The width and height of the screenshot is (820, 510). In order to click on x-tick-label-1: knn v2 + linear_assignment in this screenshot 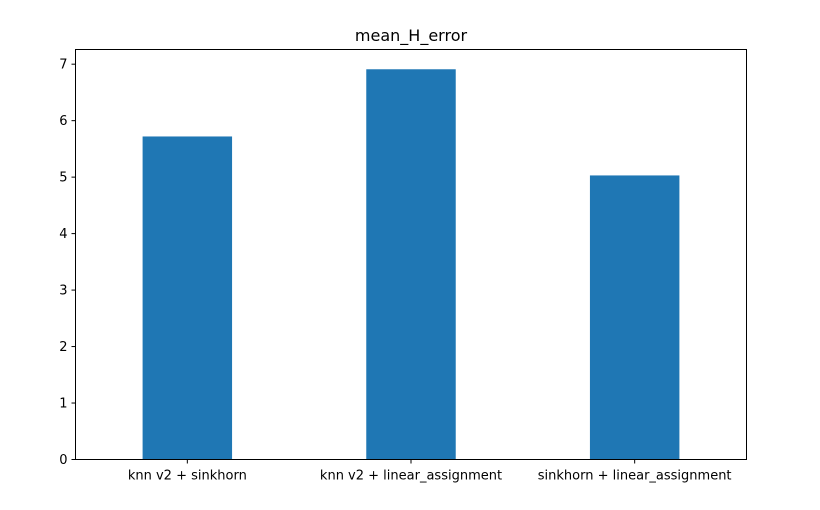, I will do `click(411, 476)`.